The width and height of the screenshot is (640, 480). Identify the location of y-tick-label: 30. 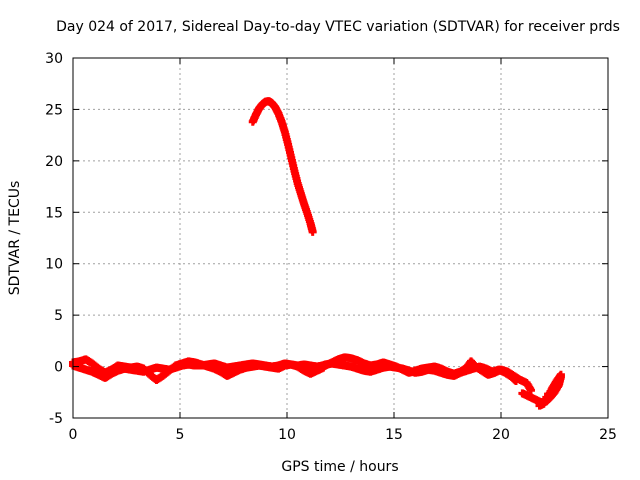
(54, 59).